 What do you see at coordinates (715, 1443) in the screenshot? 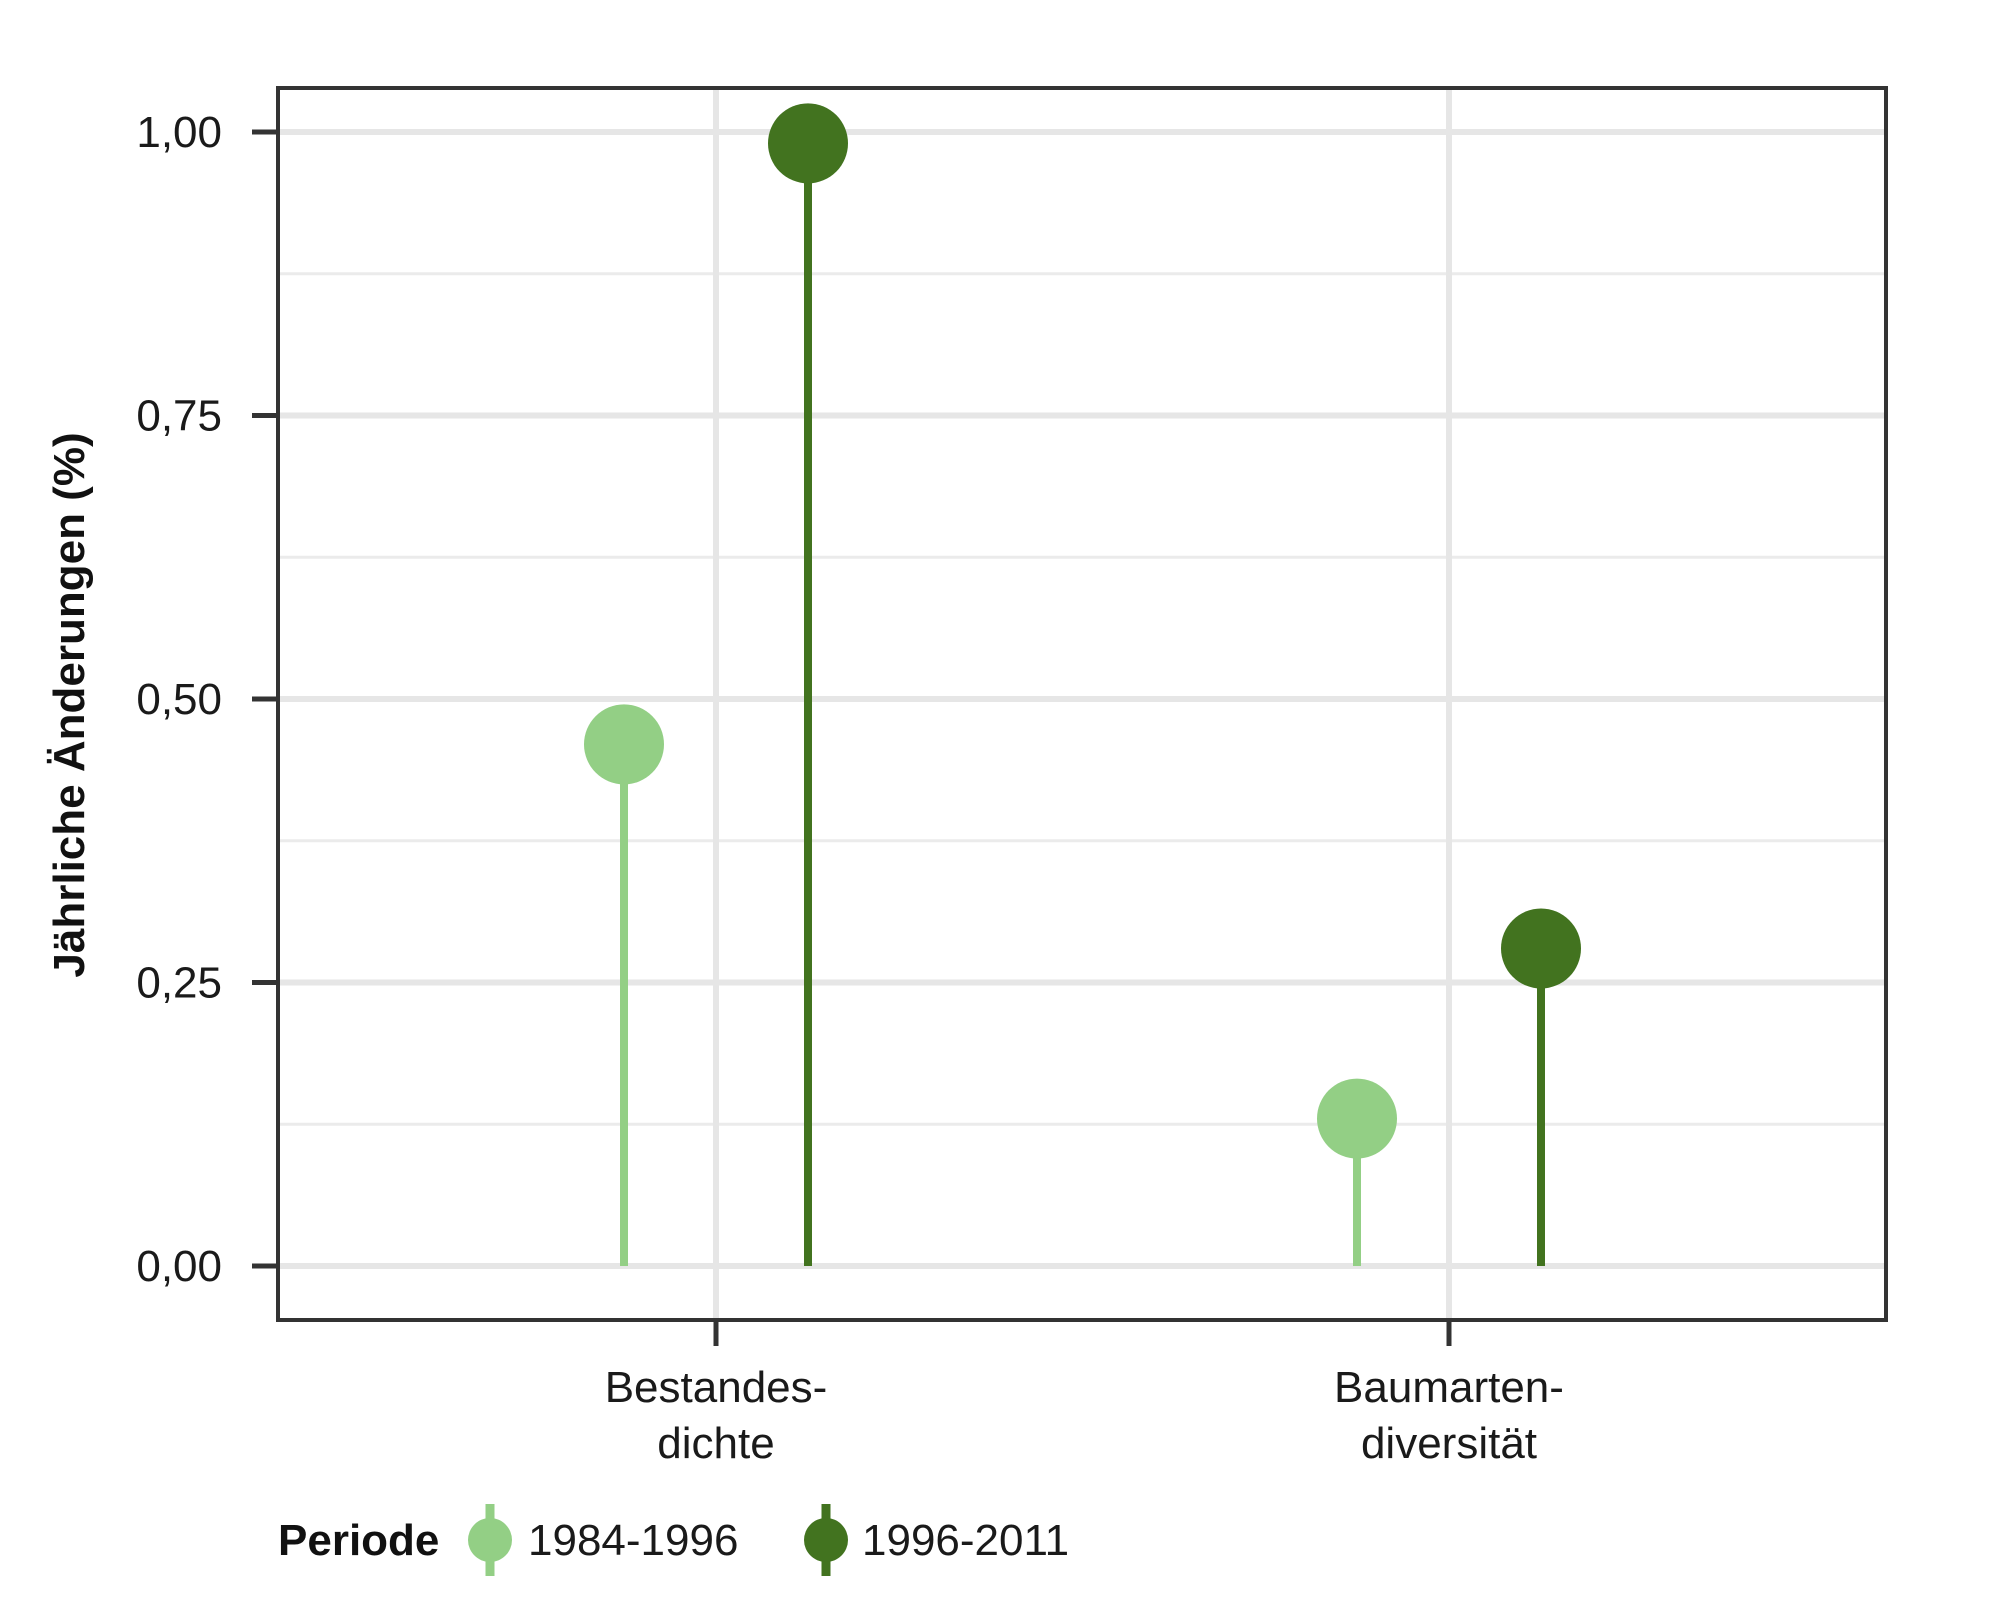
I see `x-category-label: dichte` at bounding box center [715, 1443].